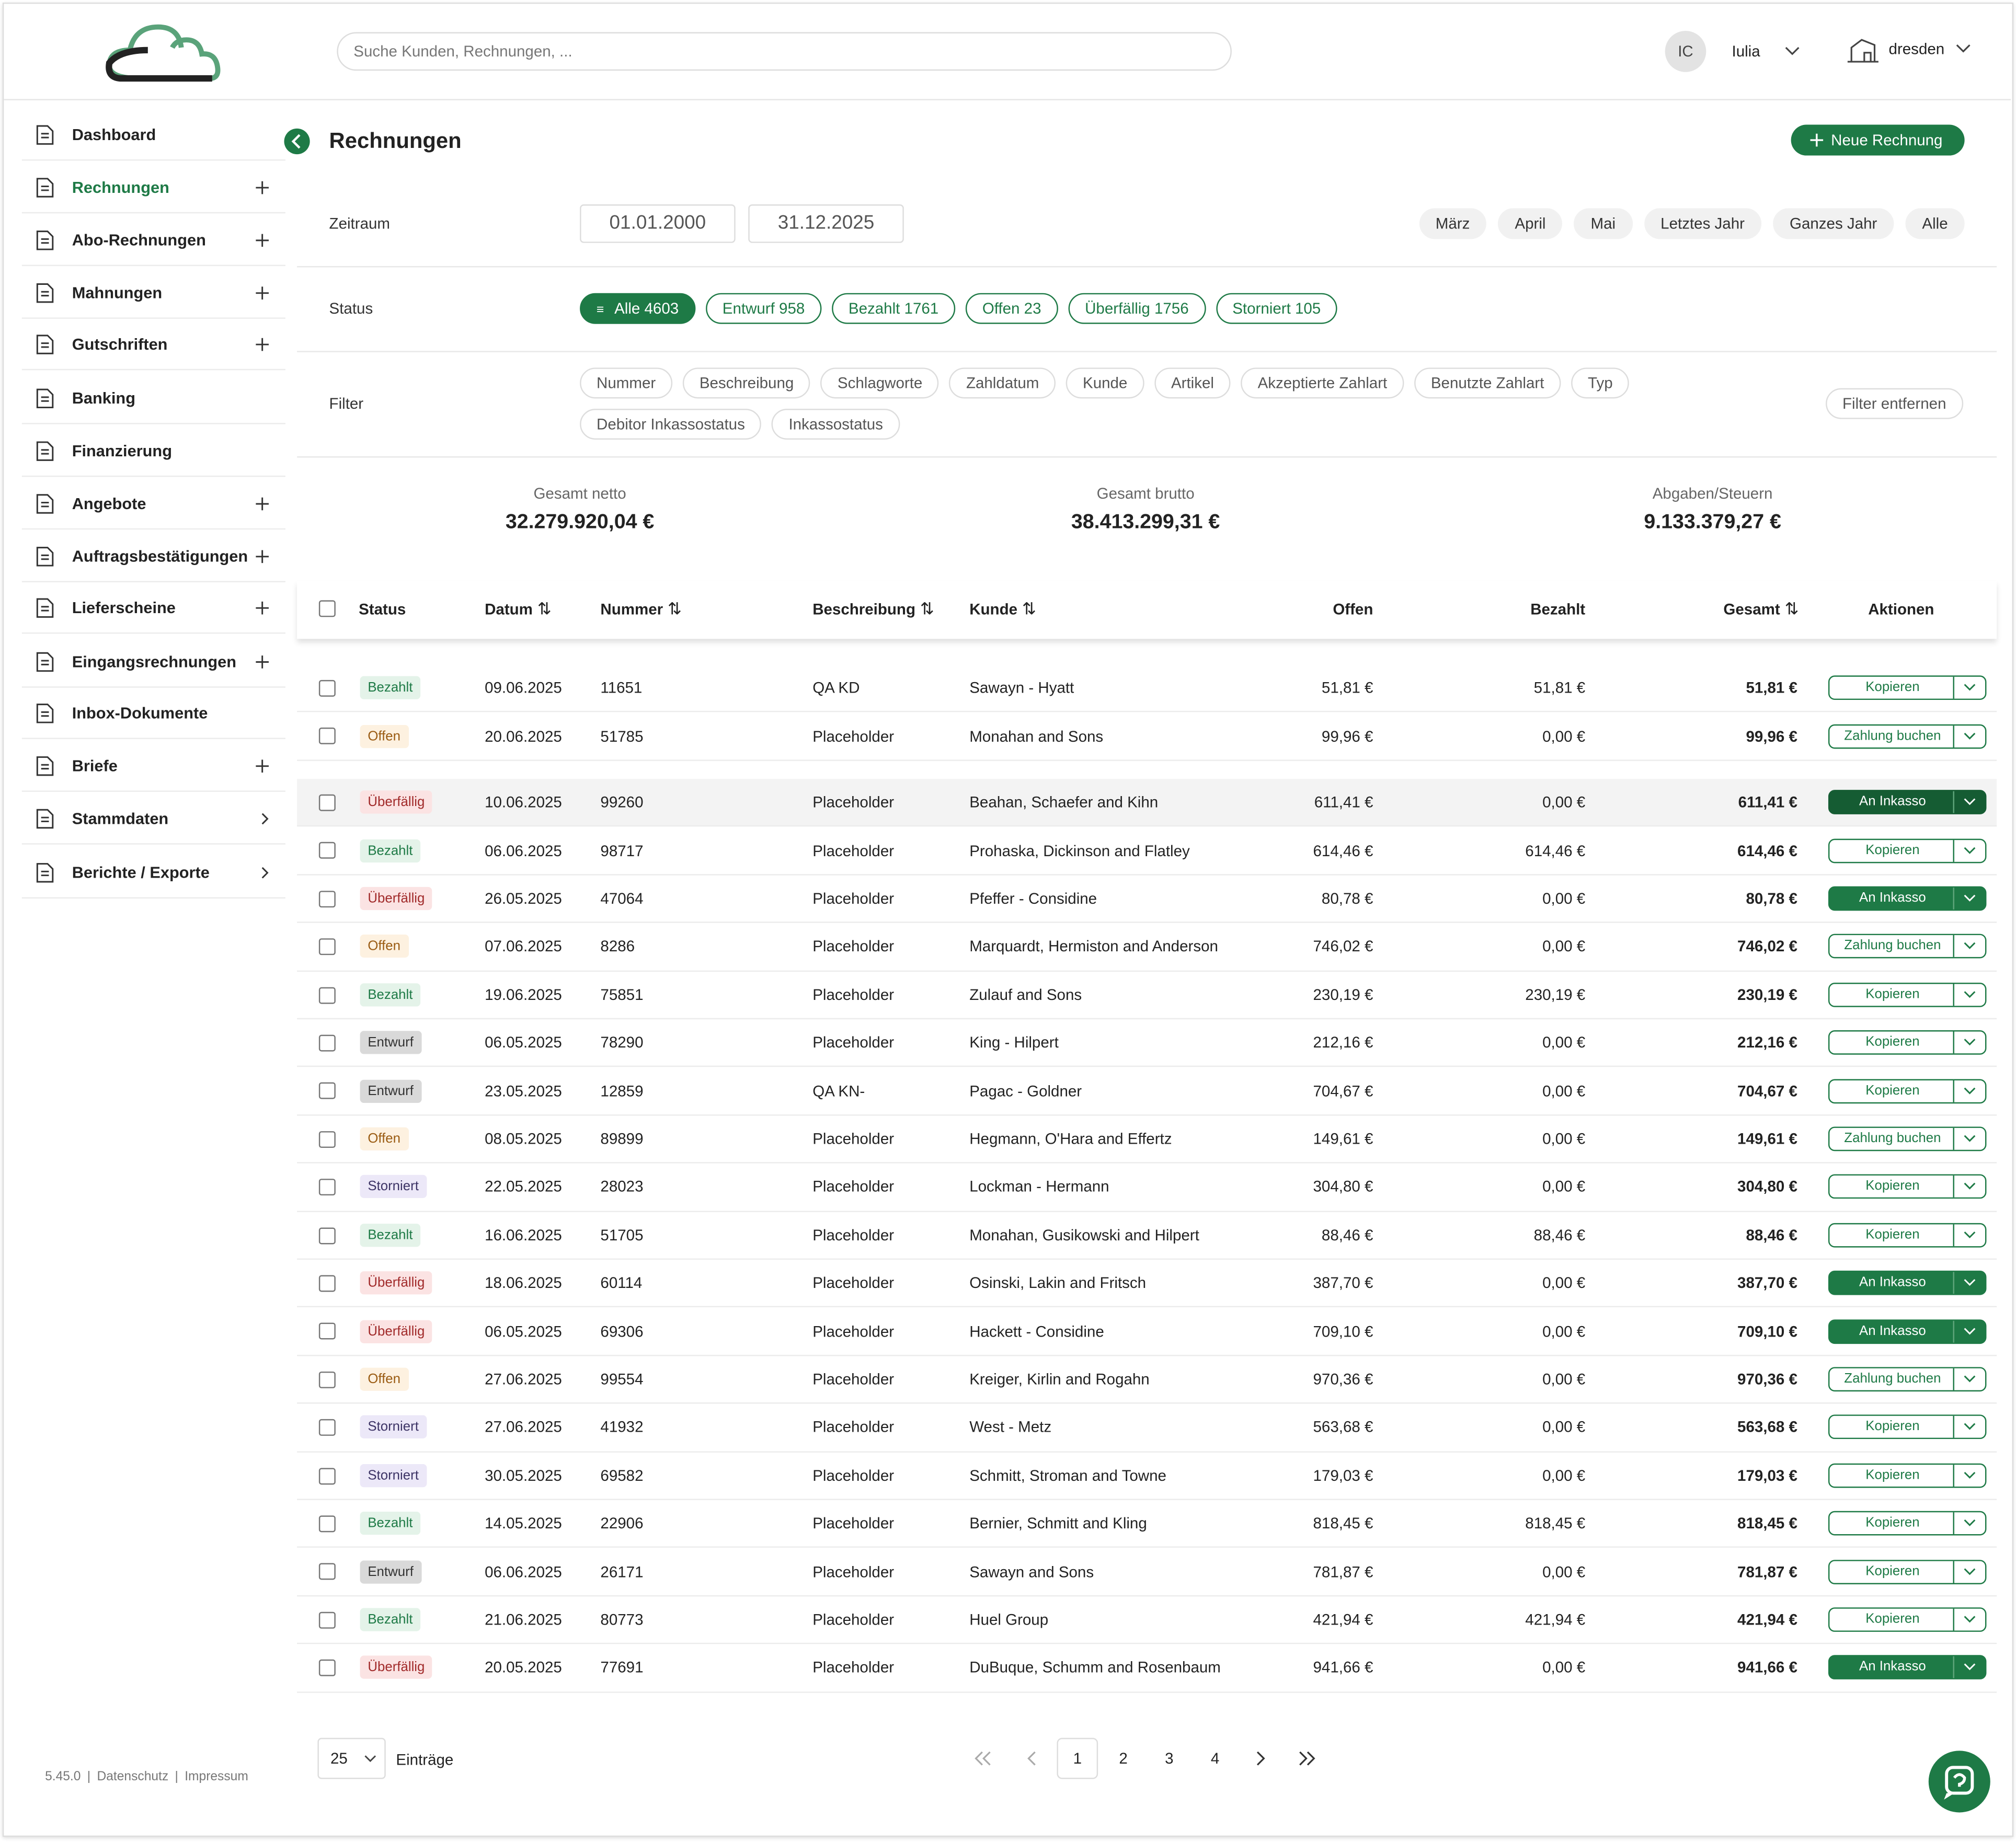 The width and height of the screenshot is (2016, 1842). I want to click on page-button: 1, so click(1077, 1758).